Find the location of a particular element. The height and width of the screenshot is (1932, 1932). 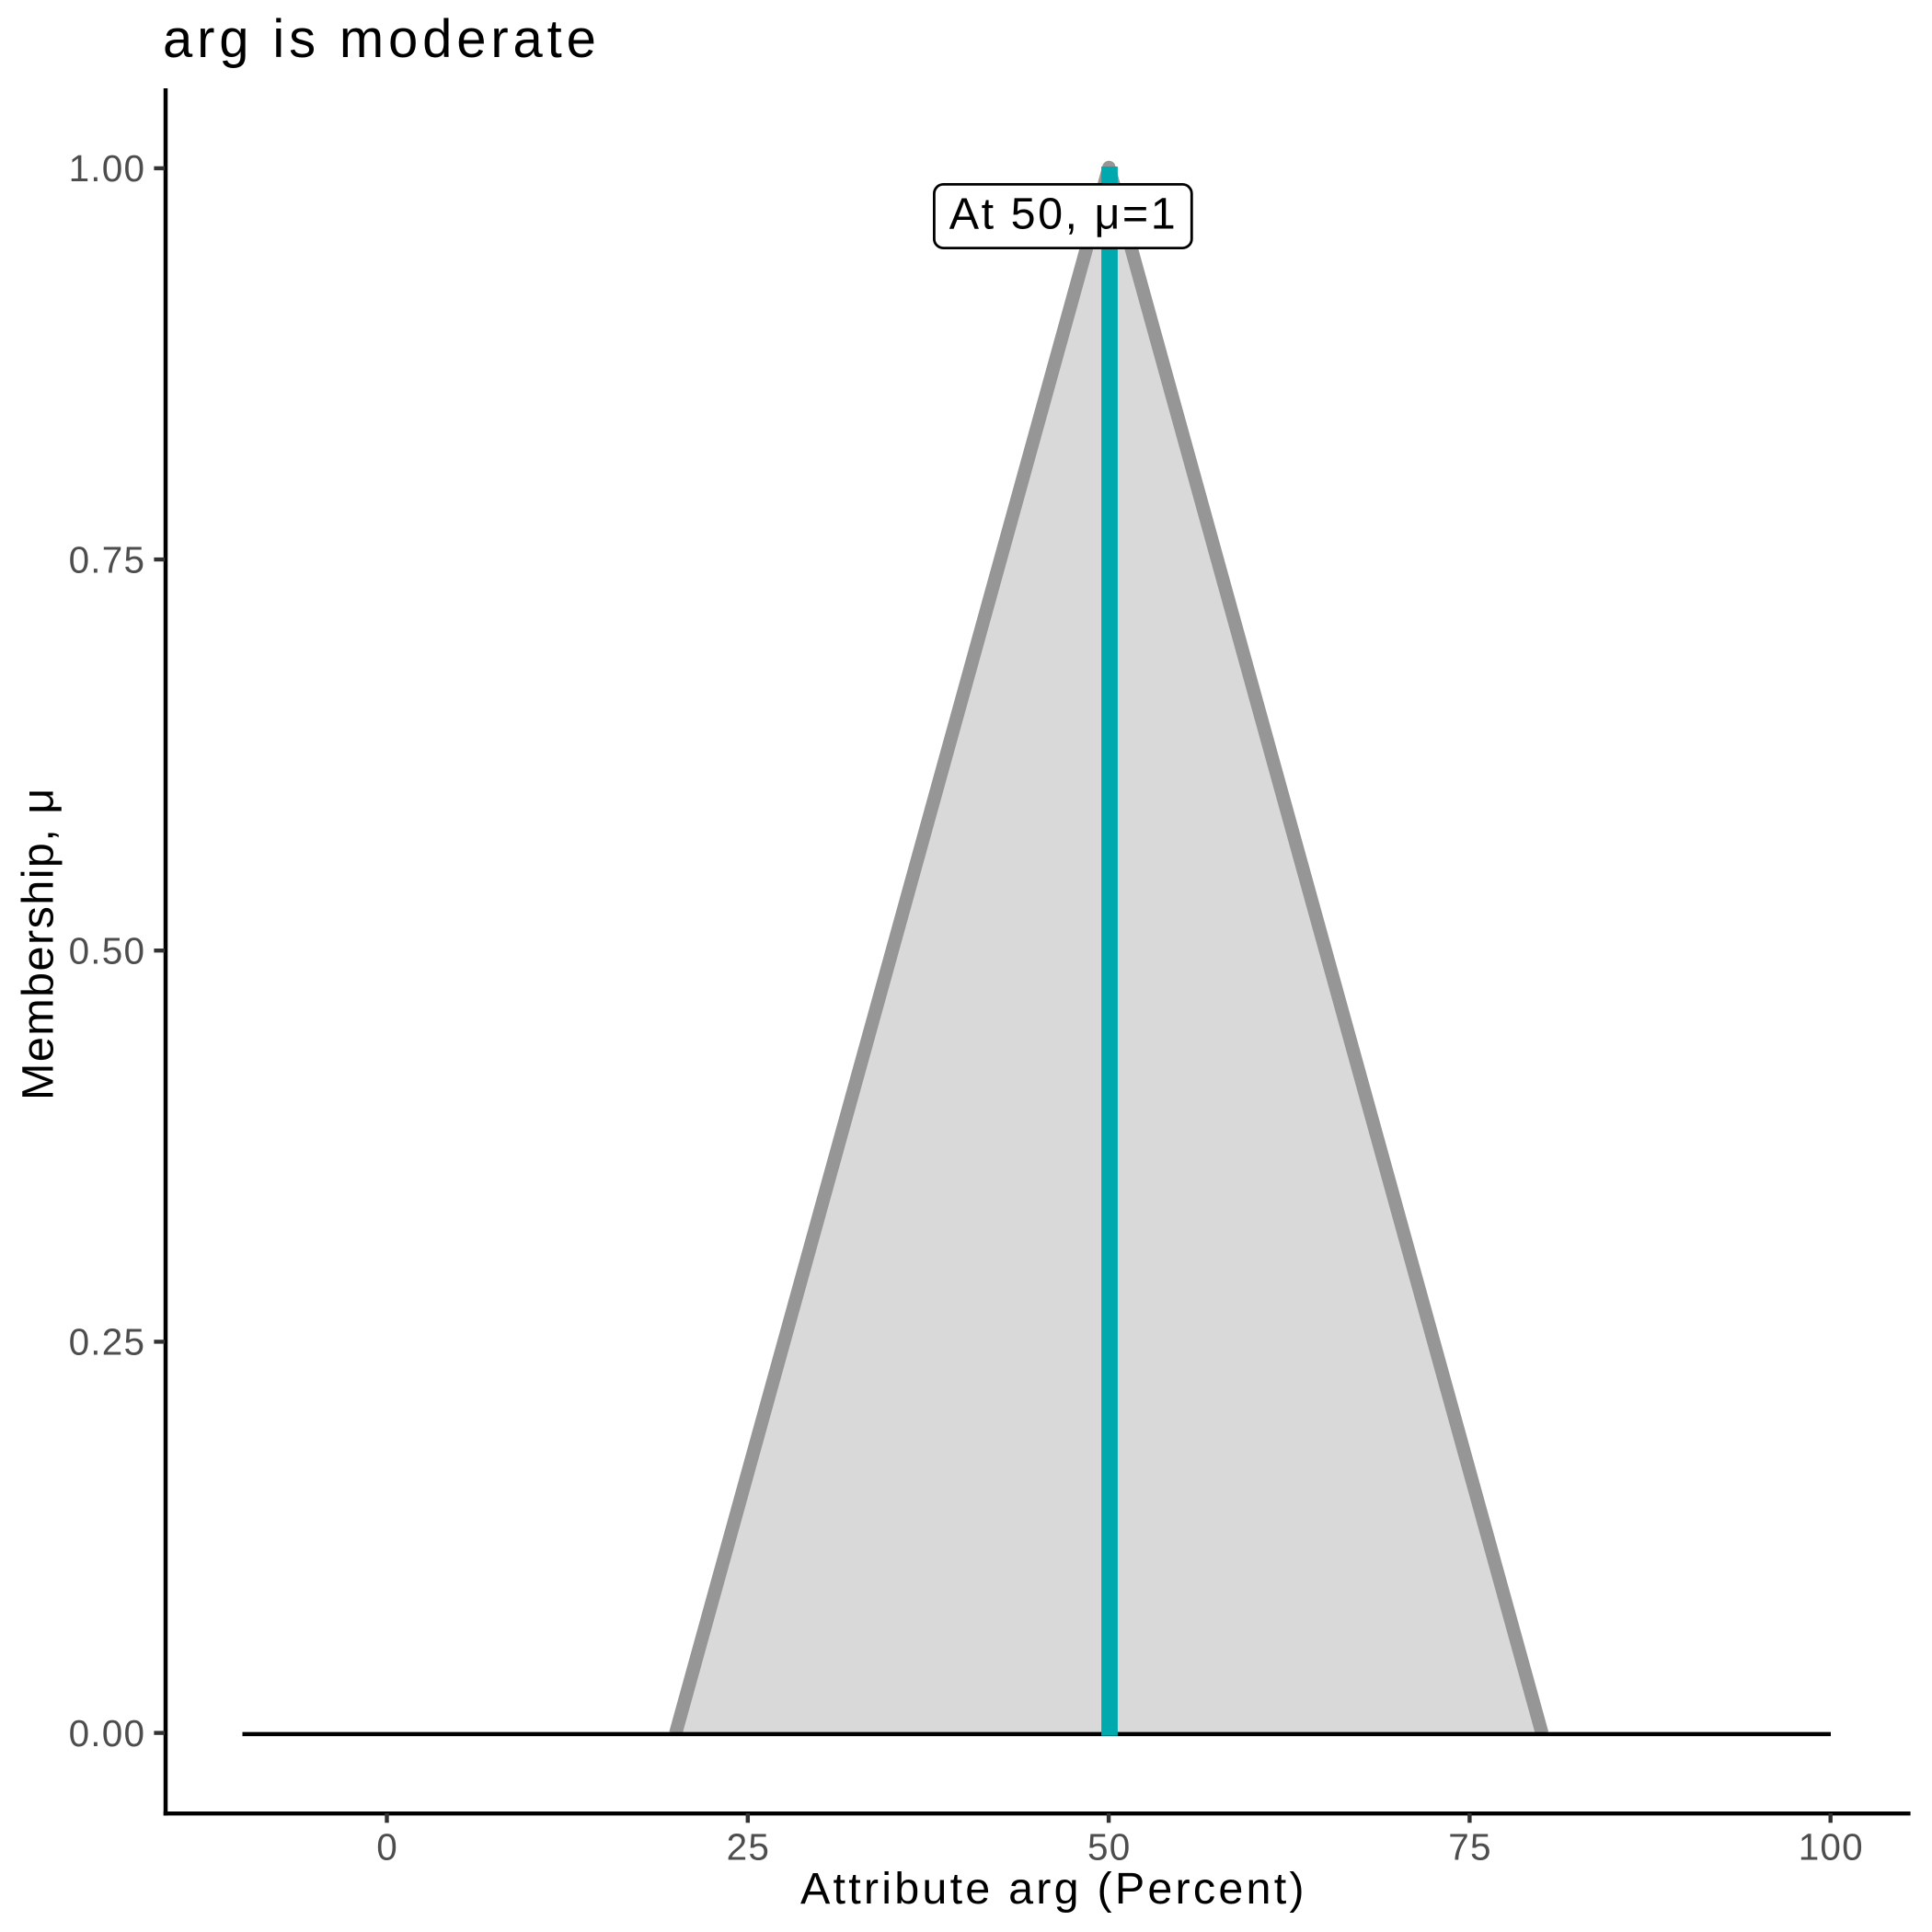

svg-text: 0.25 is located at coordinates (107, 1342).